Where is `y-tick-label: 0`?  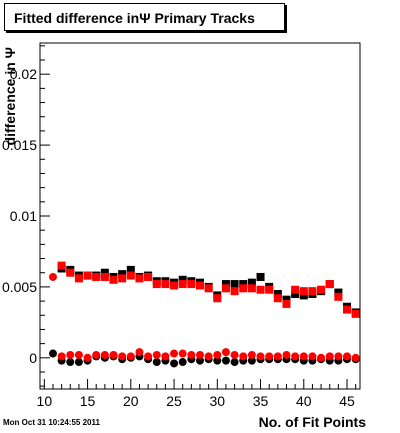
y-tick-label: 0 is located at coordinates (33, 358).